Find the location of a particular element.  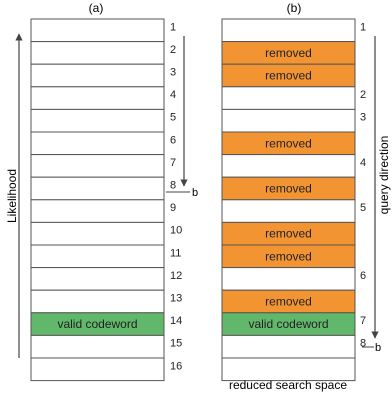

query-direction-label: query direction is located at coordinates (384, 175).